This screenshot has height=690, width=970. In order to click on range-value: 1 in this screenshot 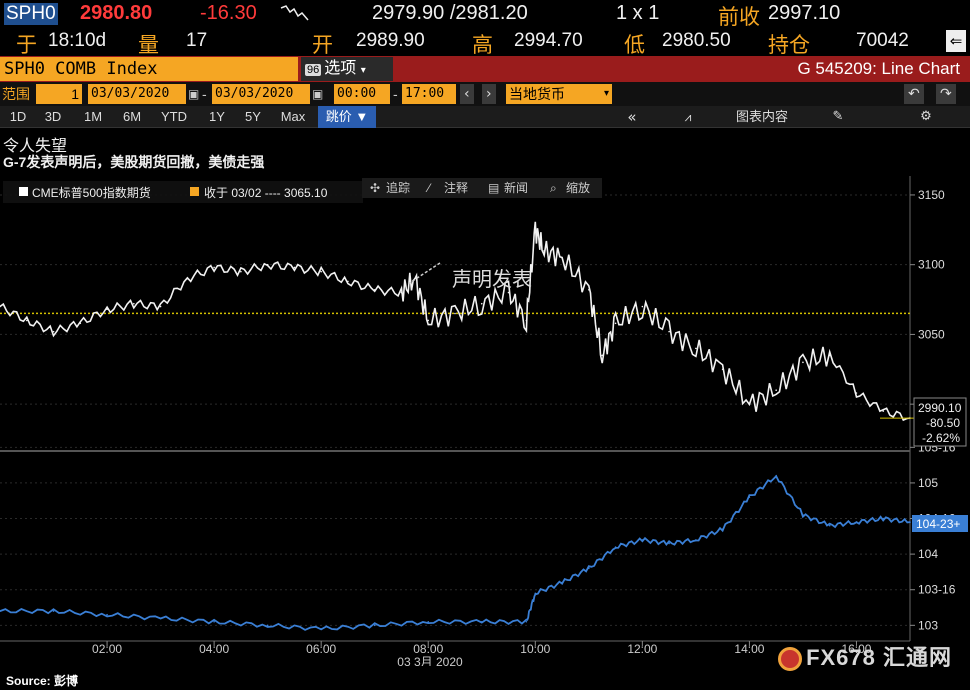, I will do `click(59, 94)`.